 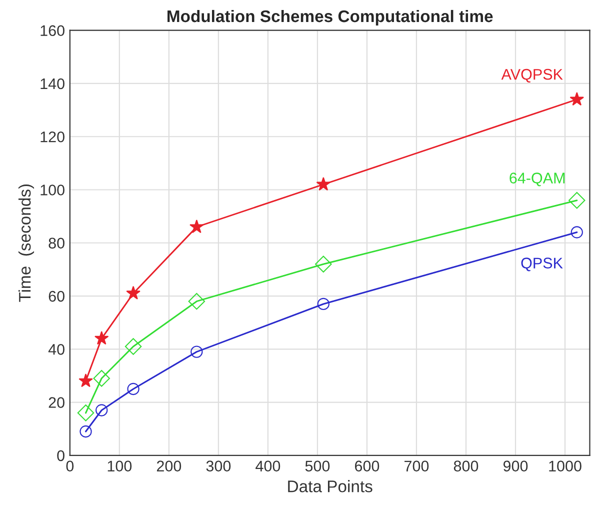 What do you see at coordinates (218, 466) in the screenshot?
I see `x-tick-label: 300` at bounding box center [218, 466].